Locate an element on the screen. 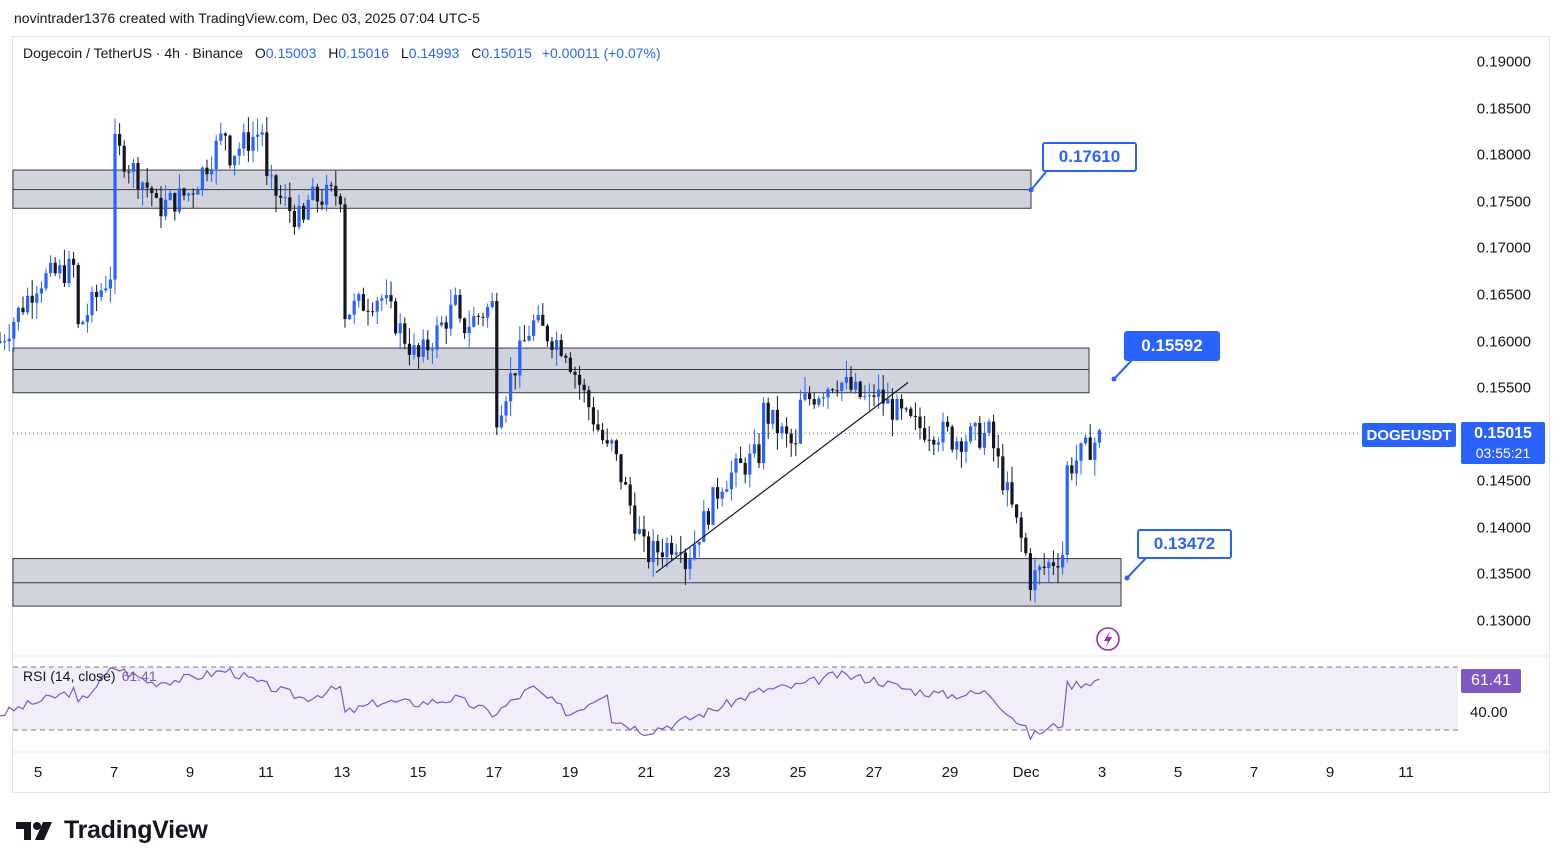  change-value: +0.00011 (+0.07%) is located at coordinates (601, 53).